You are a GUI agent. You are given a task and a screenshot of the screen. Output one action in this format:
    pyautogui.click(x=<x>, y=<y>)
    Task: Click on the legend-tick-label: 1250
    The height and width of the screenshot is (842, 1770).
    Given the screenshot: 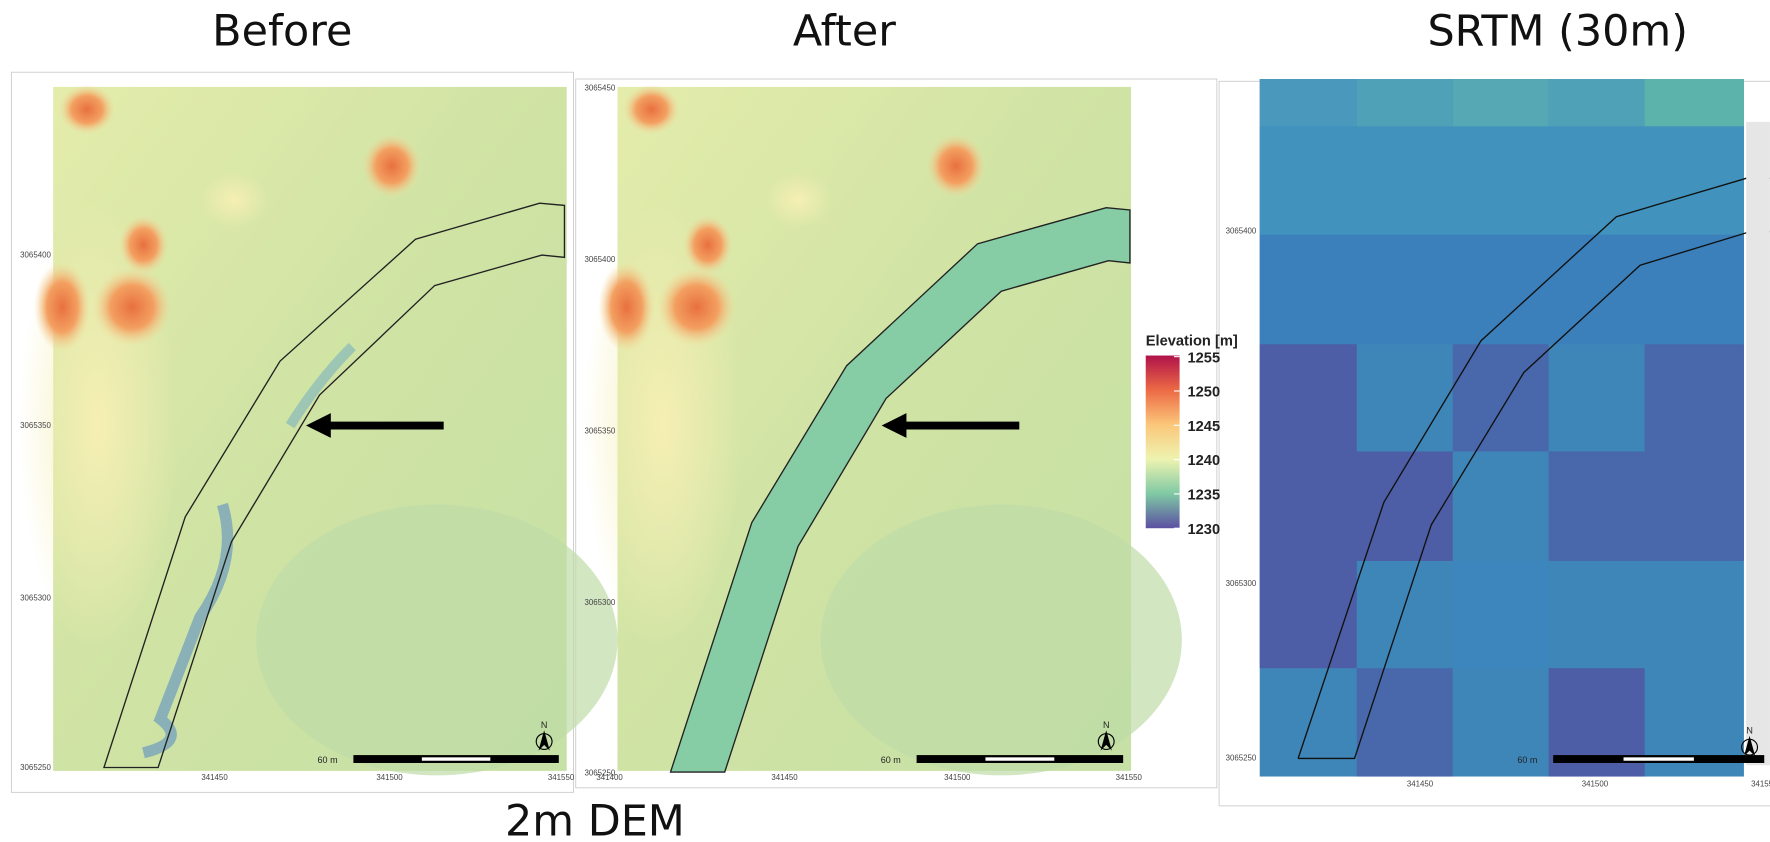 What is the action you would take?
    pyautogui.click(x=1203, y=393)
    